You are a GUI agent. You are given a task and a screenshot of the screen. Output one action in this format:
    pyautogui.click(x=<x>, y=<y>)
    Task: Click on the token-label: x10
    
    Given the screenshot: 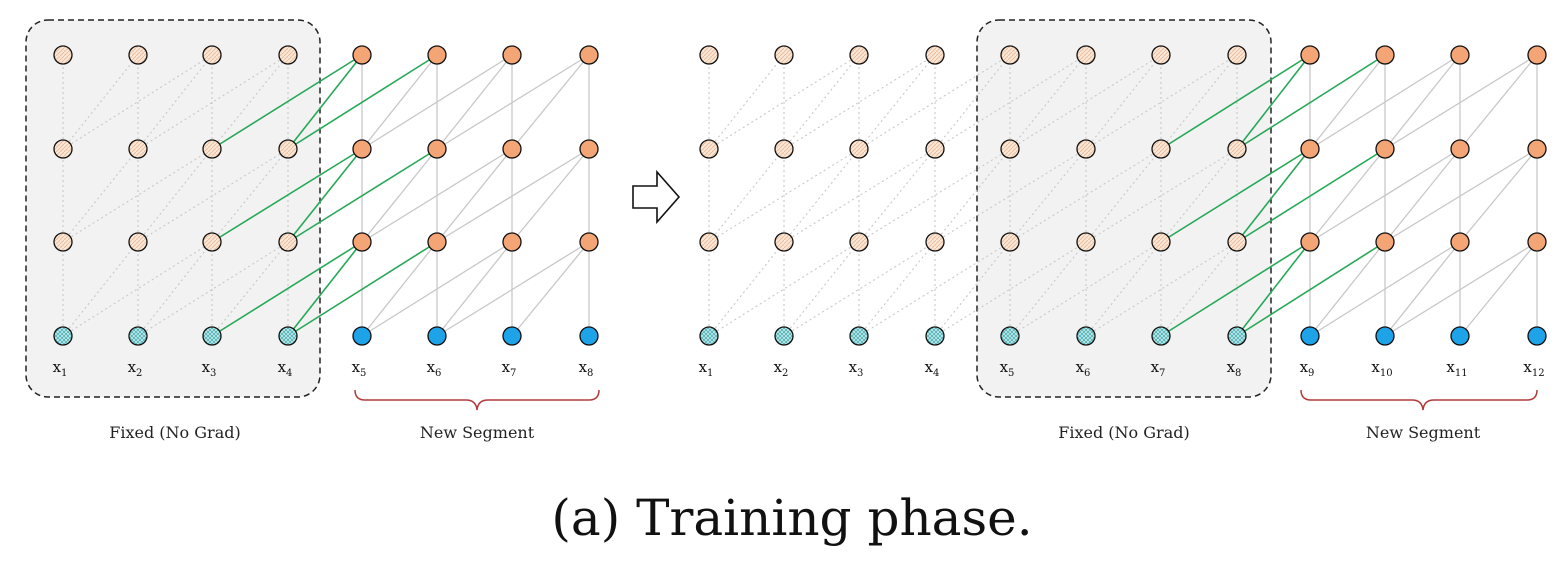 What is the action you would take?
    pyautogui.click(x=1381, y=368)
    